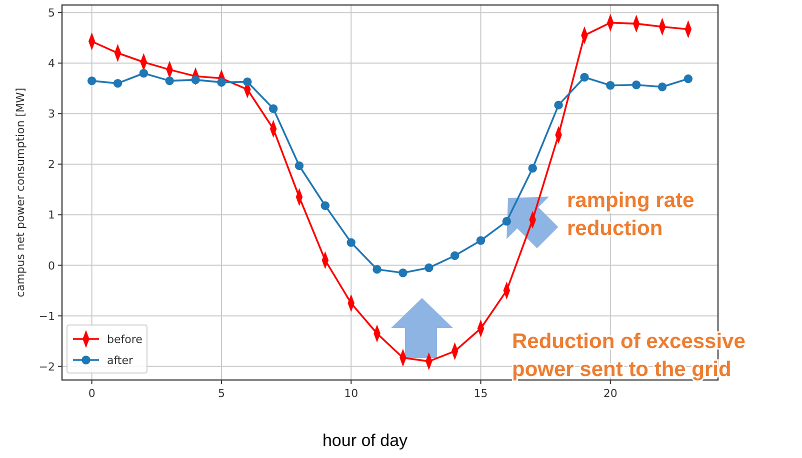 The width and height of the screenshot is (802, 458). I want to click on y-tick-label: 3, so click(51, 114).